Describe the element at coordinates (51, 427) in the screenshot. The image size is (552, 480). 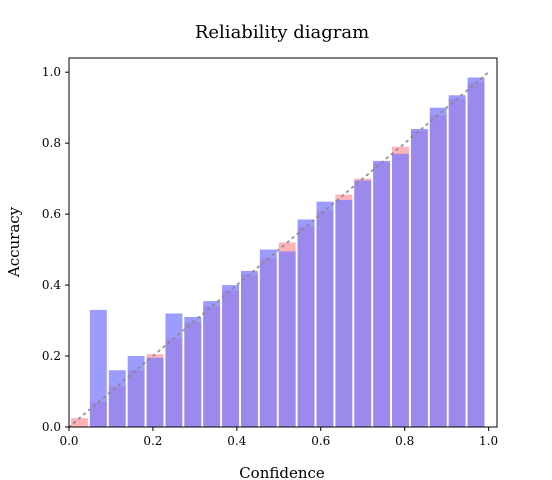
I see `y-tick-label-1: 0.0` at that location.